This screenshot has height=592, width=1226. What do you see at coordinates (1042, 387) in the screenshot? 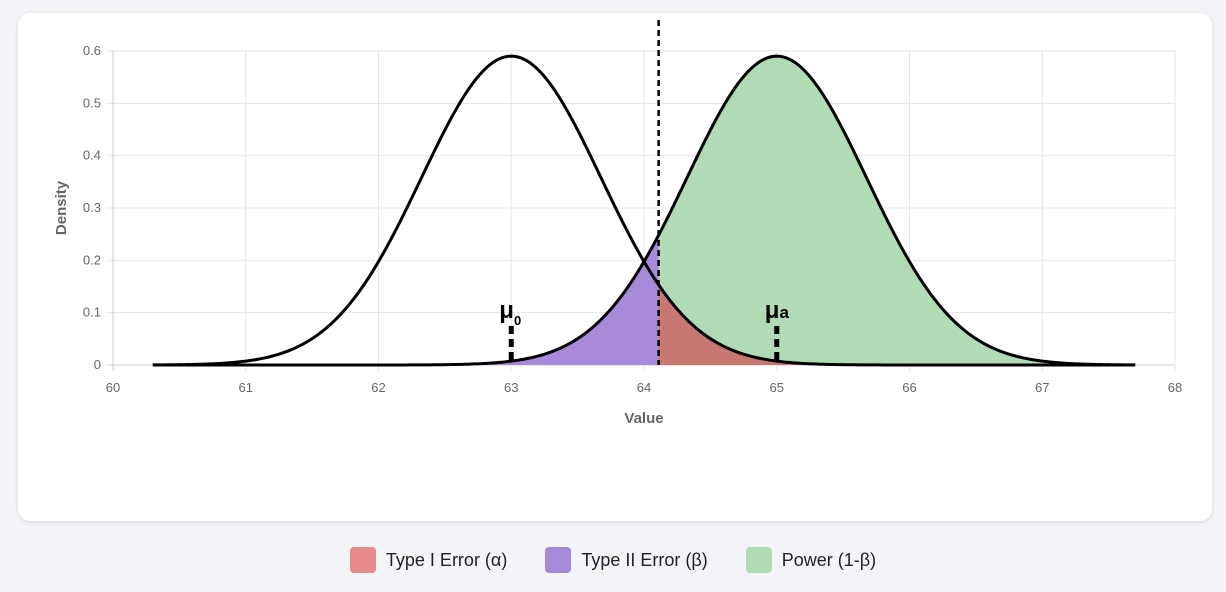
I see `x-tick-label: 67` at bounding box center [1042, 387].